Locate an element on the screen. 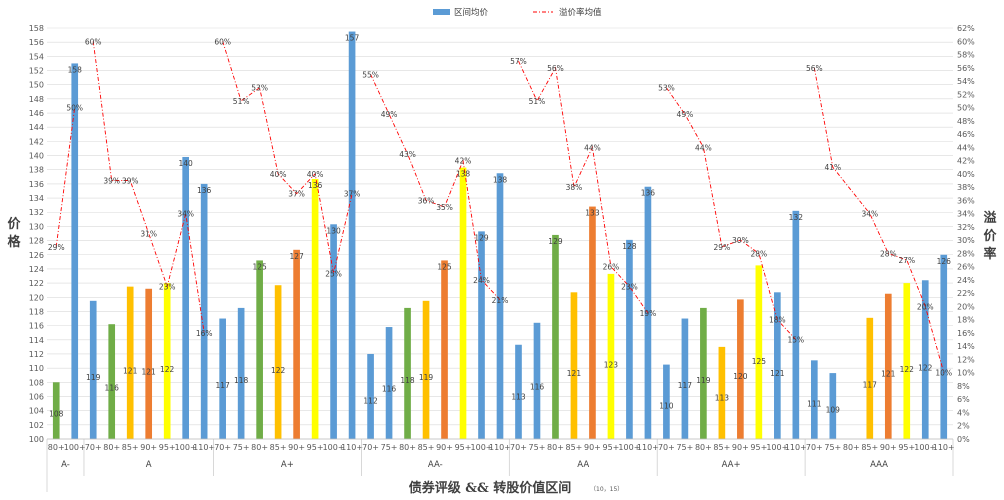 The image size is (1004, 500). legend-bar-swatch is located at coordinates (441, 12).